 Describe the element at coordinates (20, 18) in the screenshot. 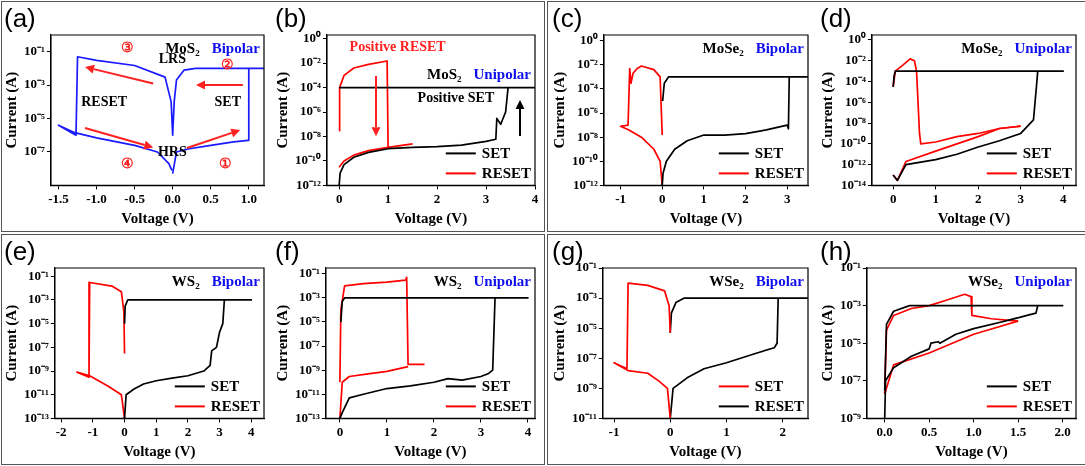

I see `text: (a)` at that location.